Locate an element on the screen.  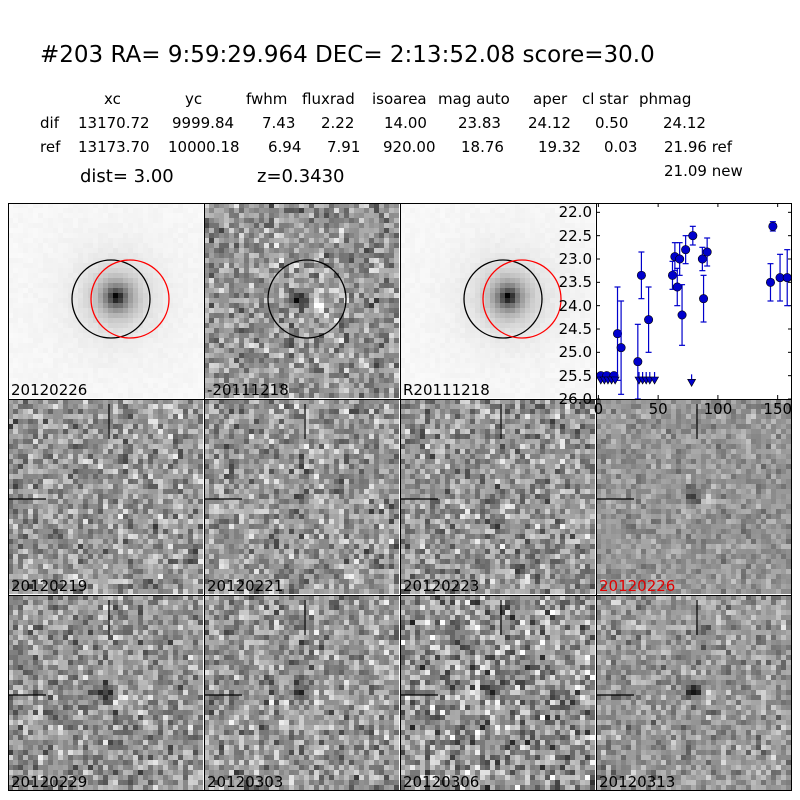
image-panel-20120223: 20120223 is located at coordinates (497, 496).